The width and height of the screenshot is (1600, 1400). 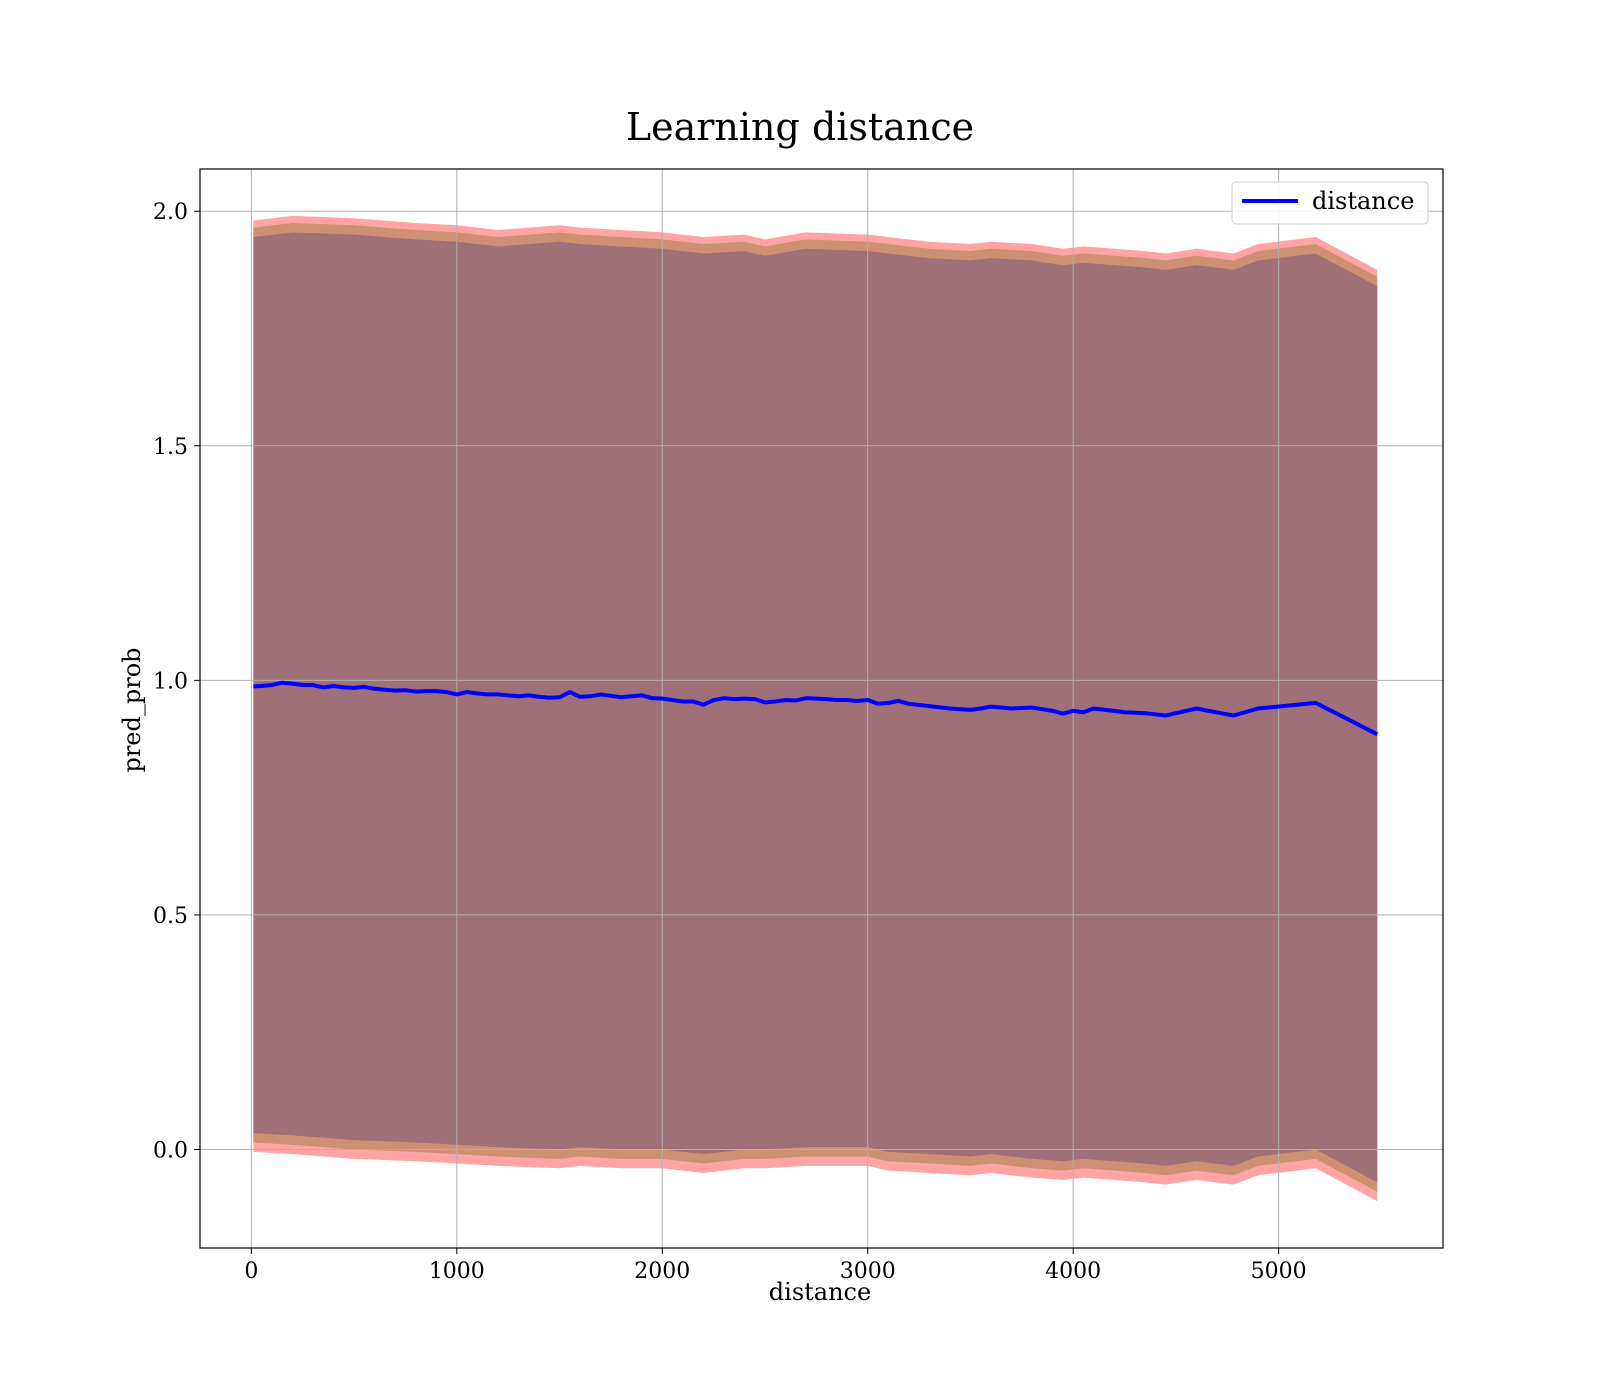 I want to click on series-line-distance, so click(x=816, y=708).